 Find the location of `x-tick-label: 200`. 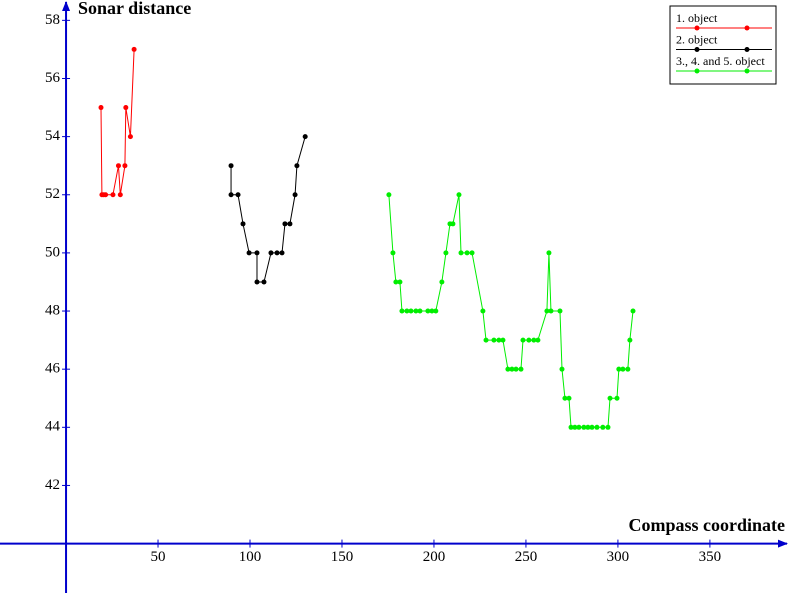

x-tick-label: 200 is located at coordinates (434, 557).